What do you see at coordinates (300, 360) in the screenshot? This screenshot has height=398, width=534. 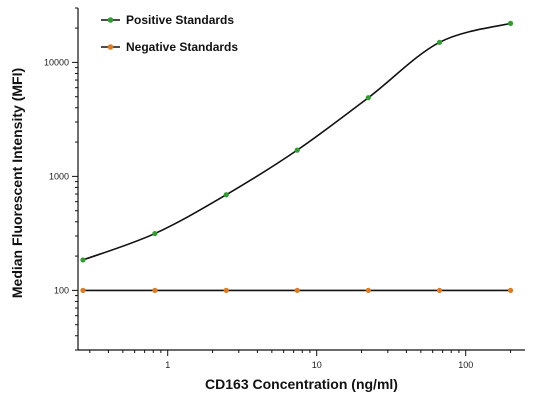 I see `x-ticks: 1 10 100` at bounding box center [300, 360].